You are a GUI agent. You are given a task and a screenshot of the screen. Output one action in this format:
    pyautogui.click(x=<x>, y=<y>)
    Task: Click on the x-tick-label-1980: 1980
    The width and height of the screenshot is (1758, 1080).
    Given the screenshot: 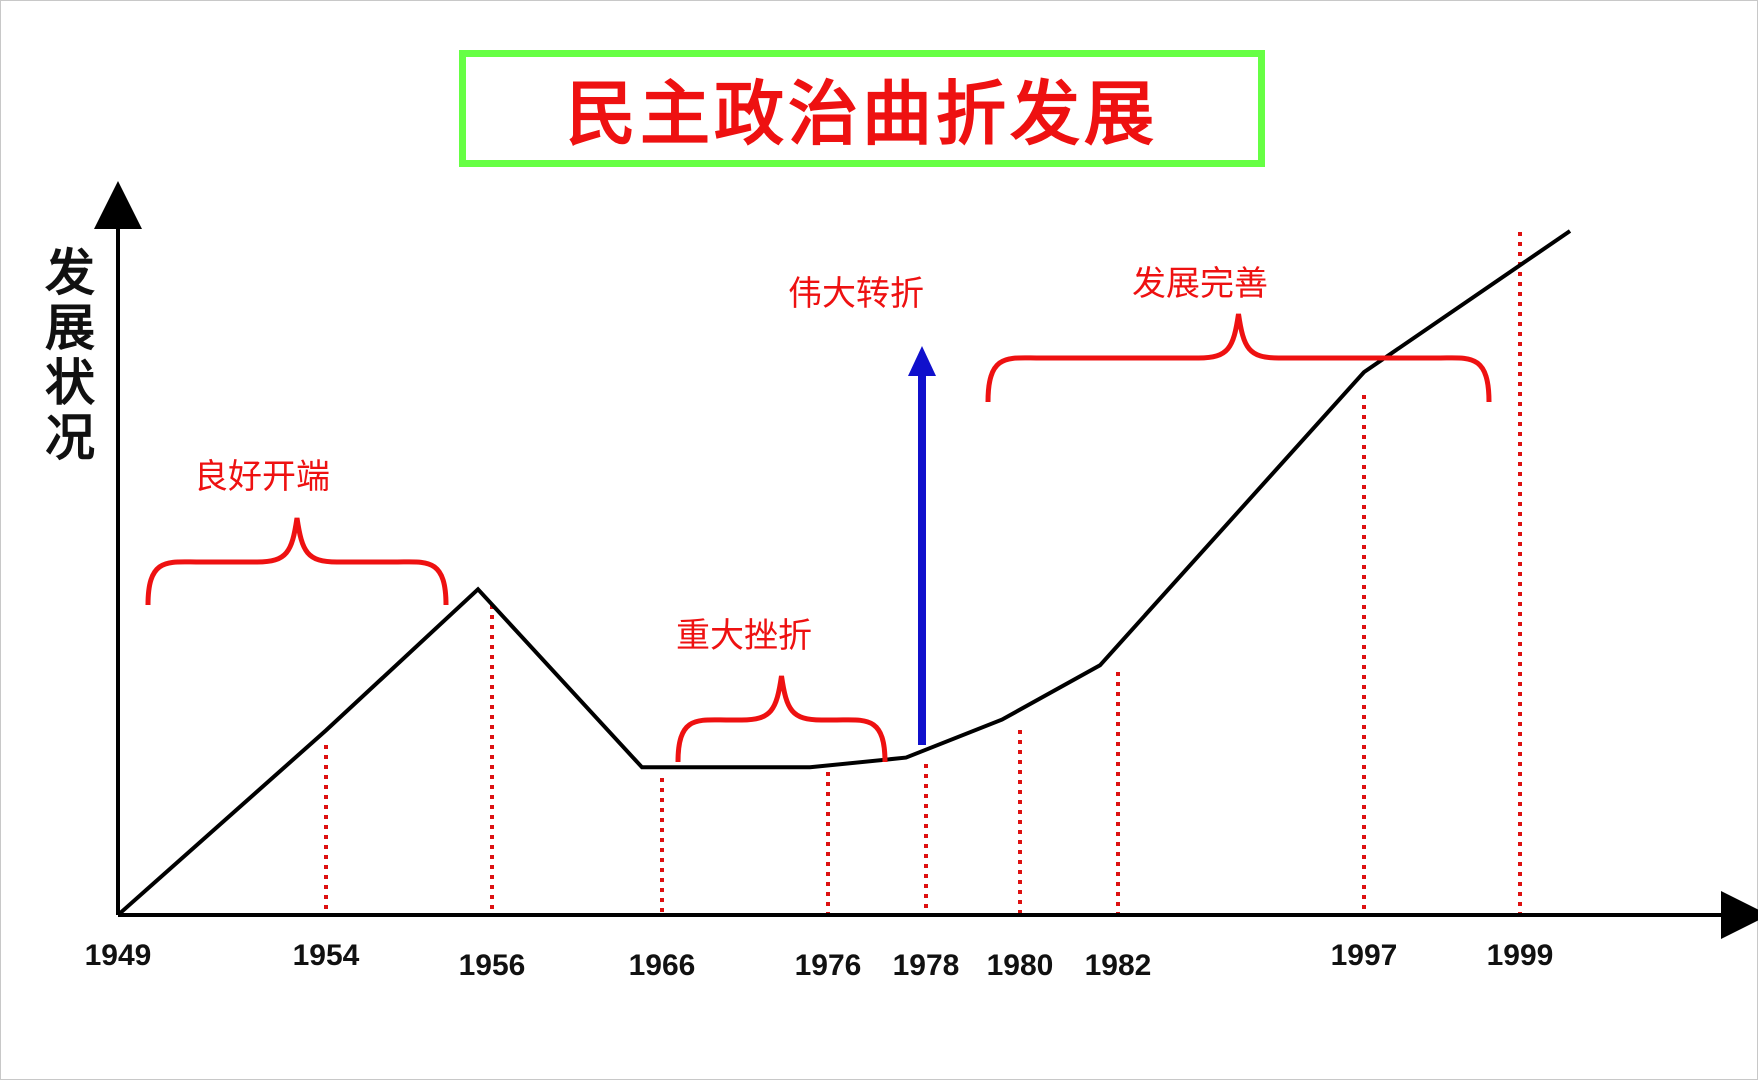 What is the action you would take?
    pyautogui.click(x=1020, y=965)
    